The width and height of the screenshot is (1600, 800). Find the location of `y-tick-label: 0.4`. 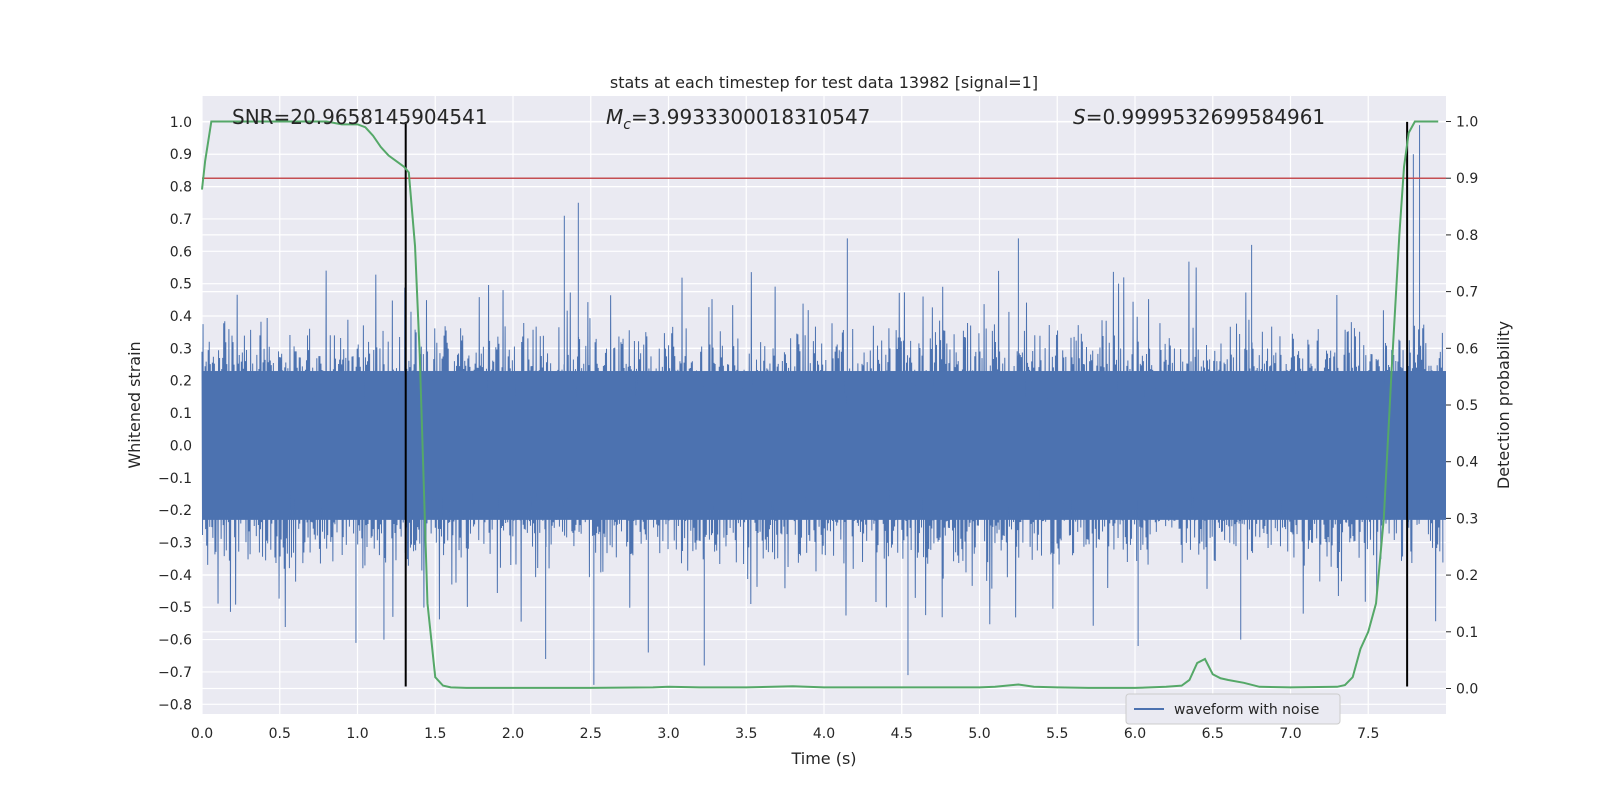

y-tick-label: 0.4 is located at coordinates (181, 317).